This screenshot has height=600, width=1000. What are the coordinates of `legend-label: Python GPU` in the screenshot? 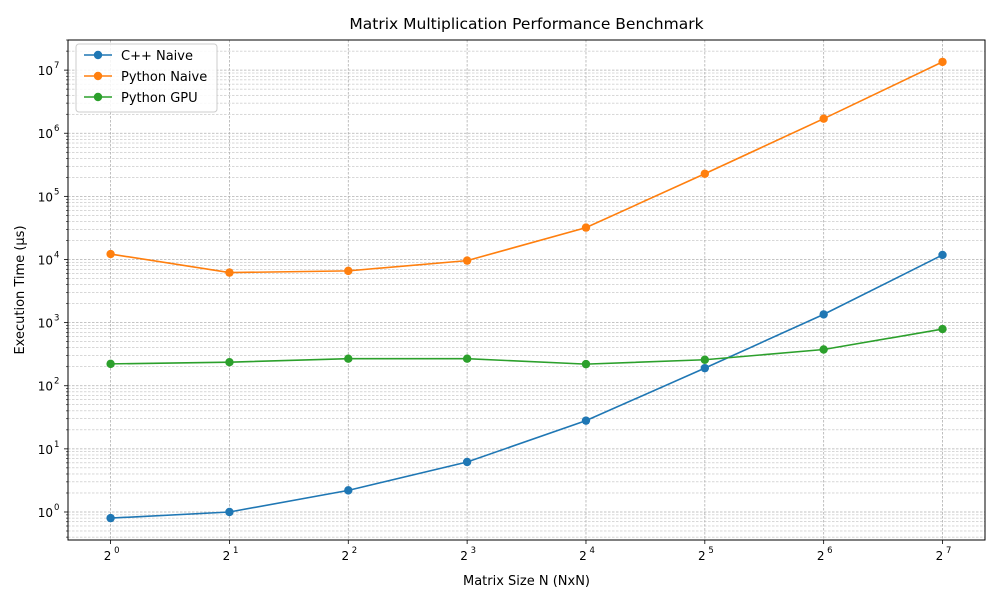 It's located at (159, 98).